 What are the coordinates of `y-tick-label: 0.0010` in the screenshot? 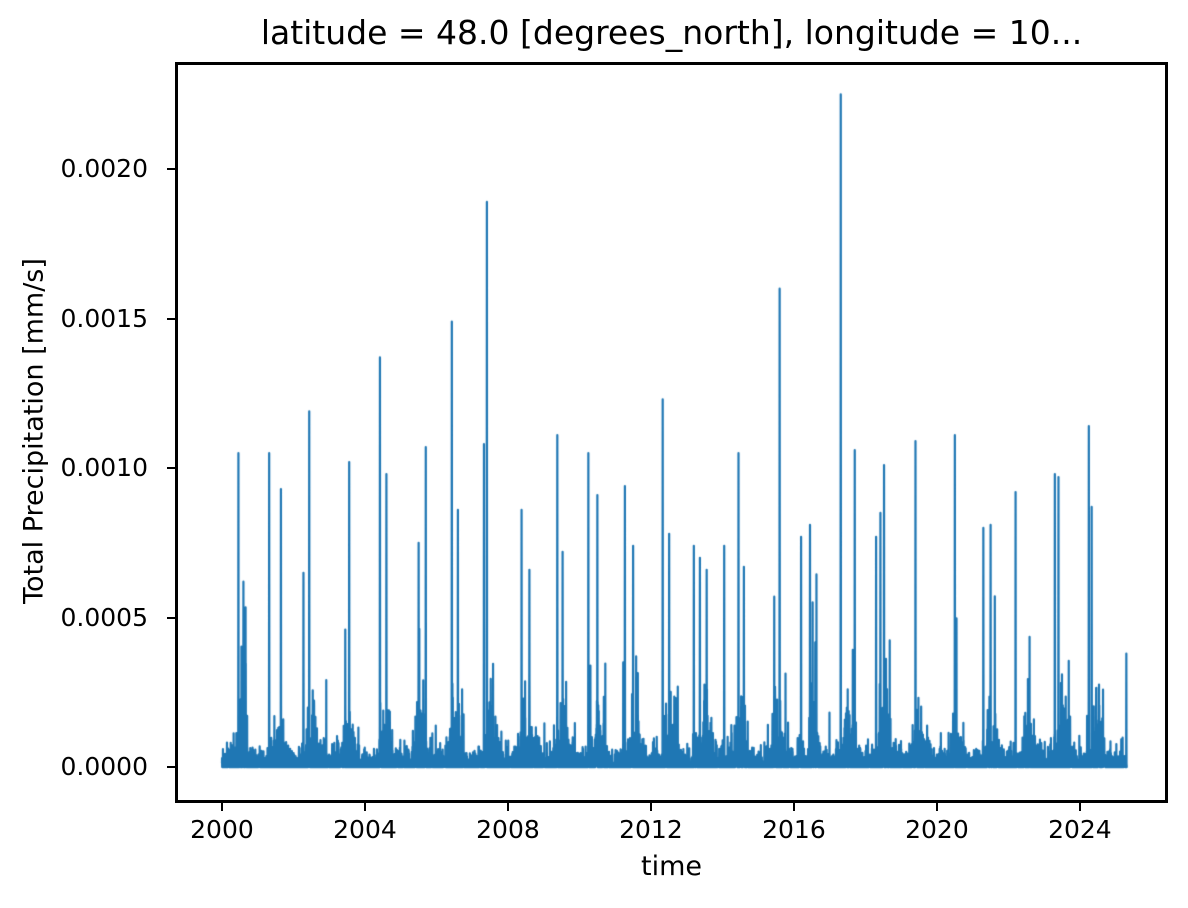 It's located at (104, 468).